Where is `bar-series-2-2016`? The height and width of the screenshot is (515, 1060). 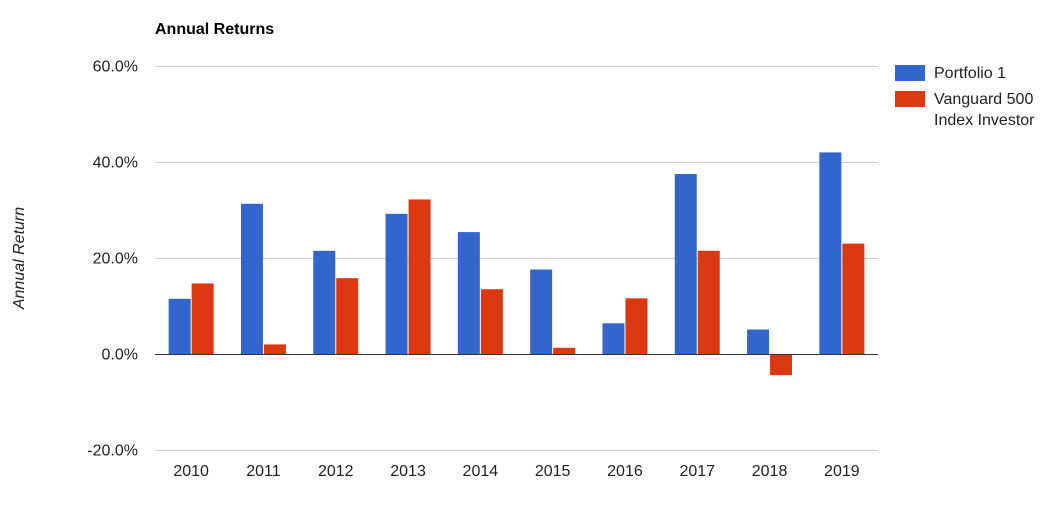
bar-series-2-2016 is located at coordinates (636, 326).